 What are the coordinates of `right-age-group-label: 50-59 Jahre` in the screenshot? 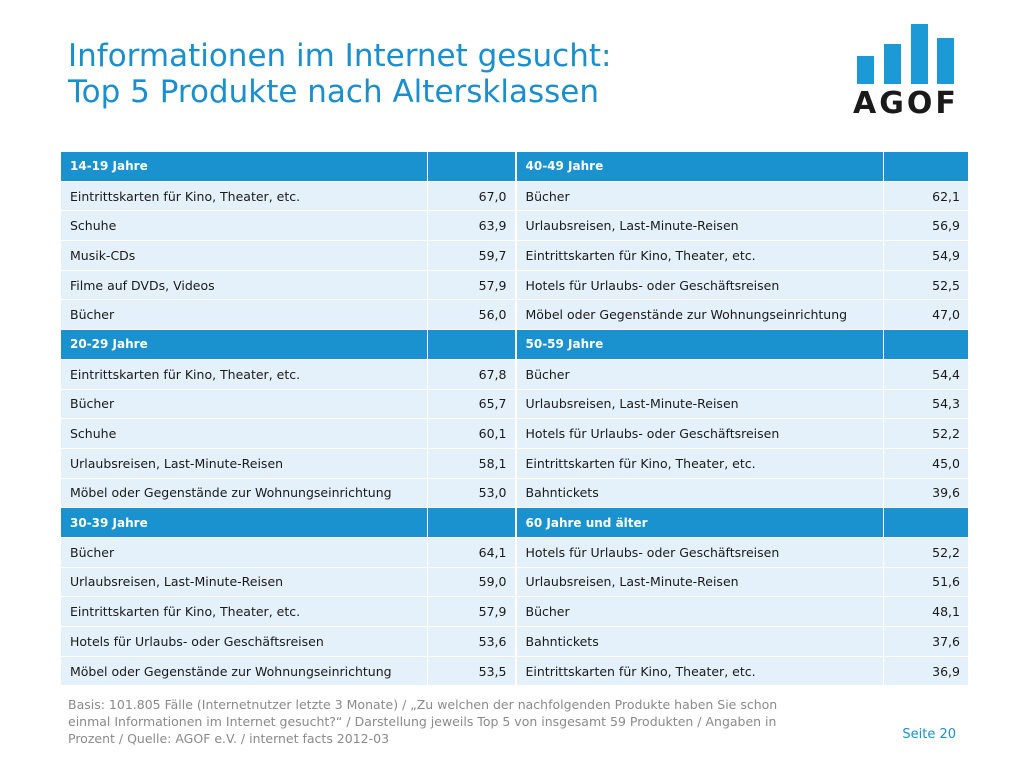 It's located at (699, 344).